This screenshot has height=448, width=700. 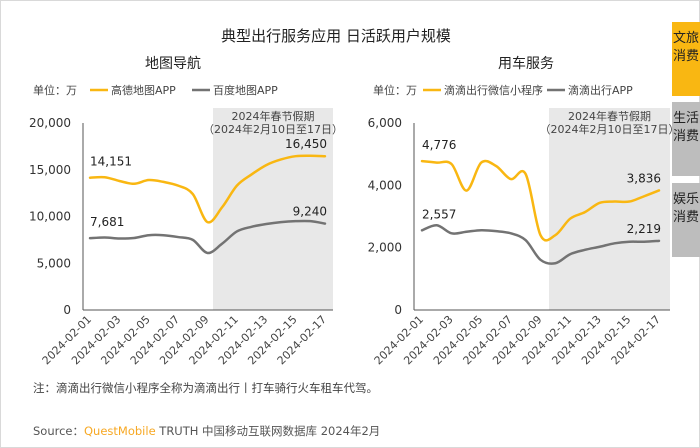 I want to click on data-label-last: 3,836, so click(x=644, y=178).